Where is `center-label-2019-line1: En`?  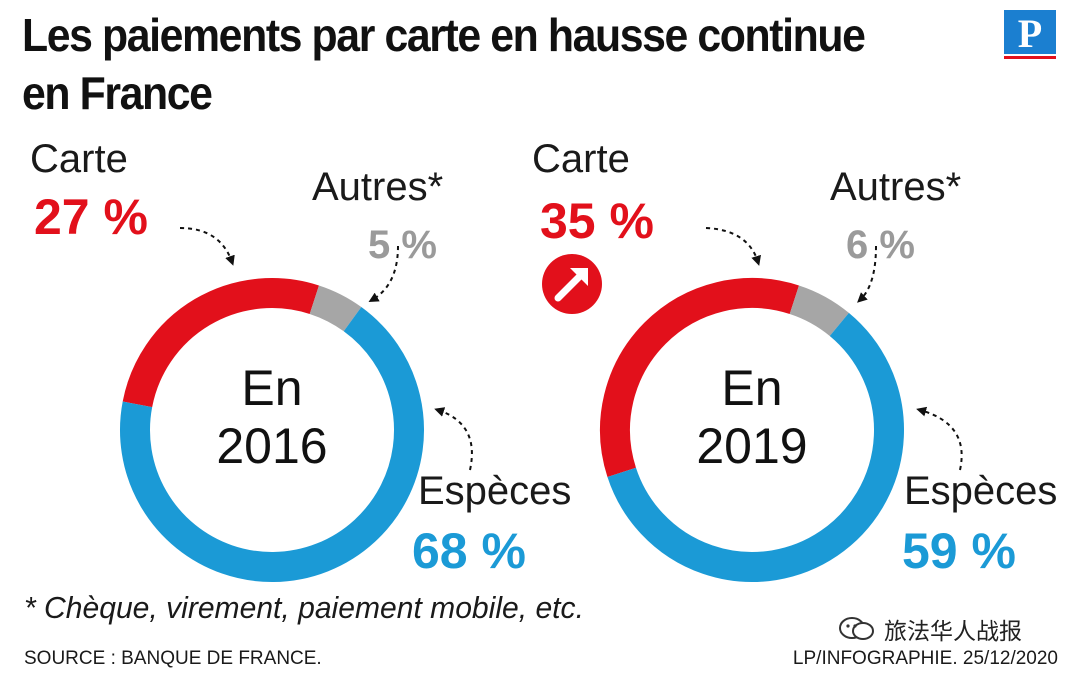 center-label-2019-line1: En is located at coordinates (751, 388).